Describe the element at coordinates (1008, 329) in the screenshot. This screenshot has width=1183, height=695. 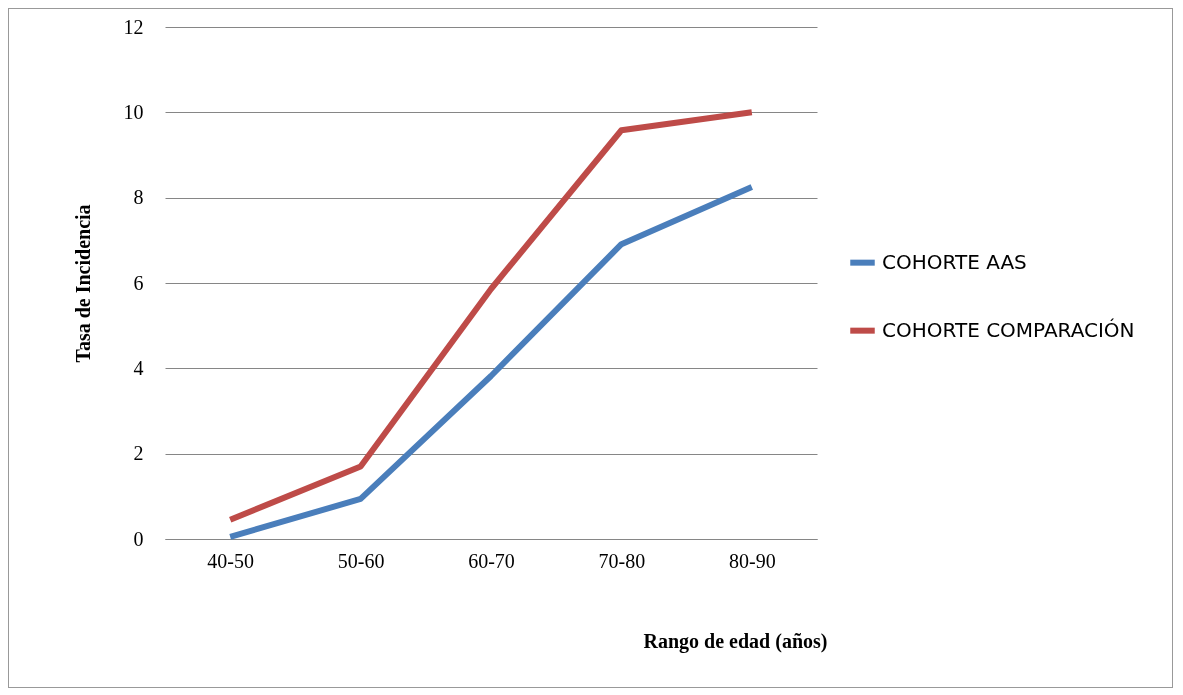
I see `legend-label: COHORTE COMPARACIÓN` at that location.